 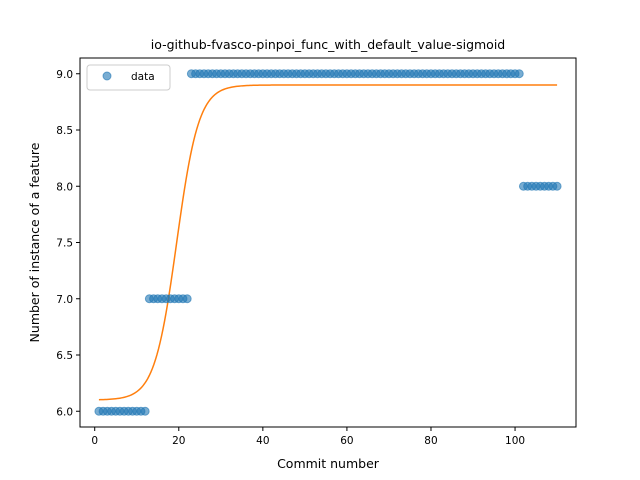 I want to click on x-axis-ticks: 0 20 40 60 80 100, so click(x=308, y=437).